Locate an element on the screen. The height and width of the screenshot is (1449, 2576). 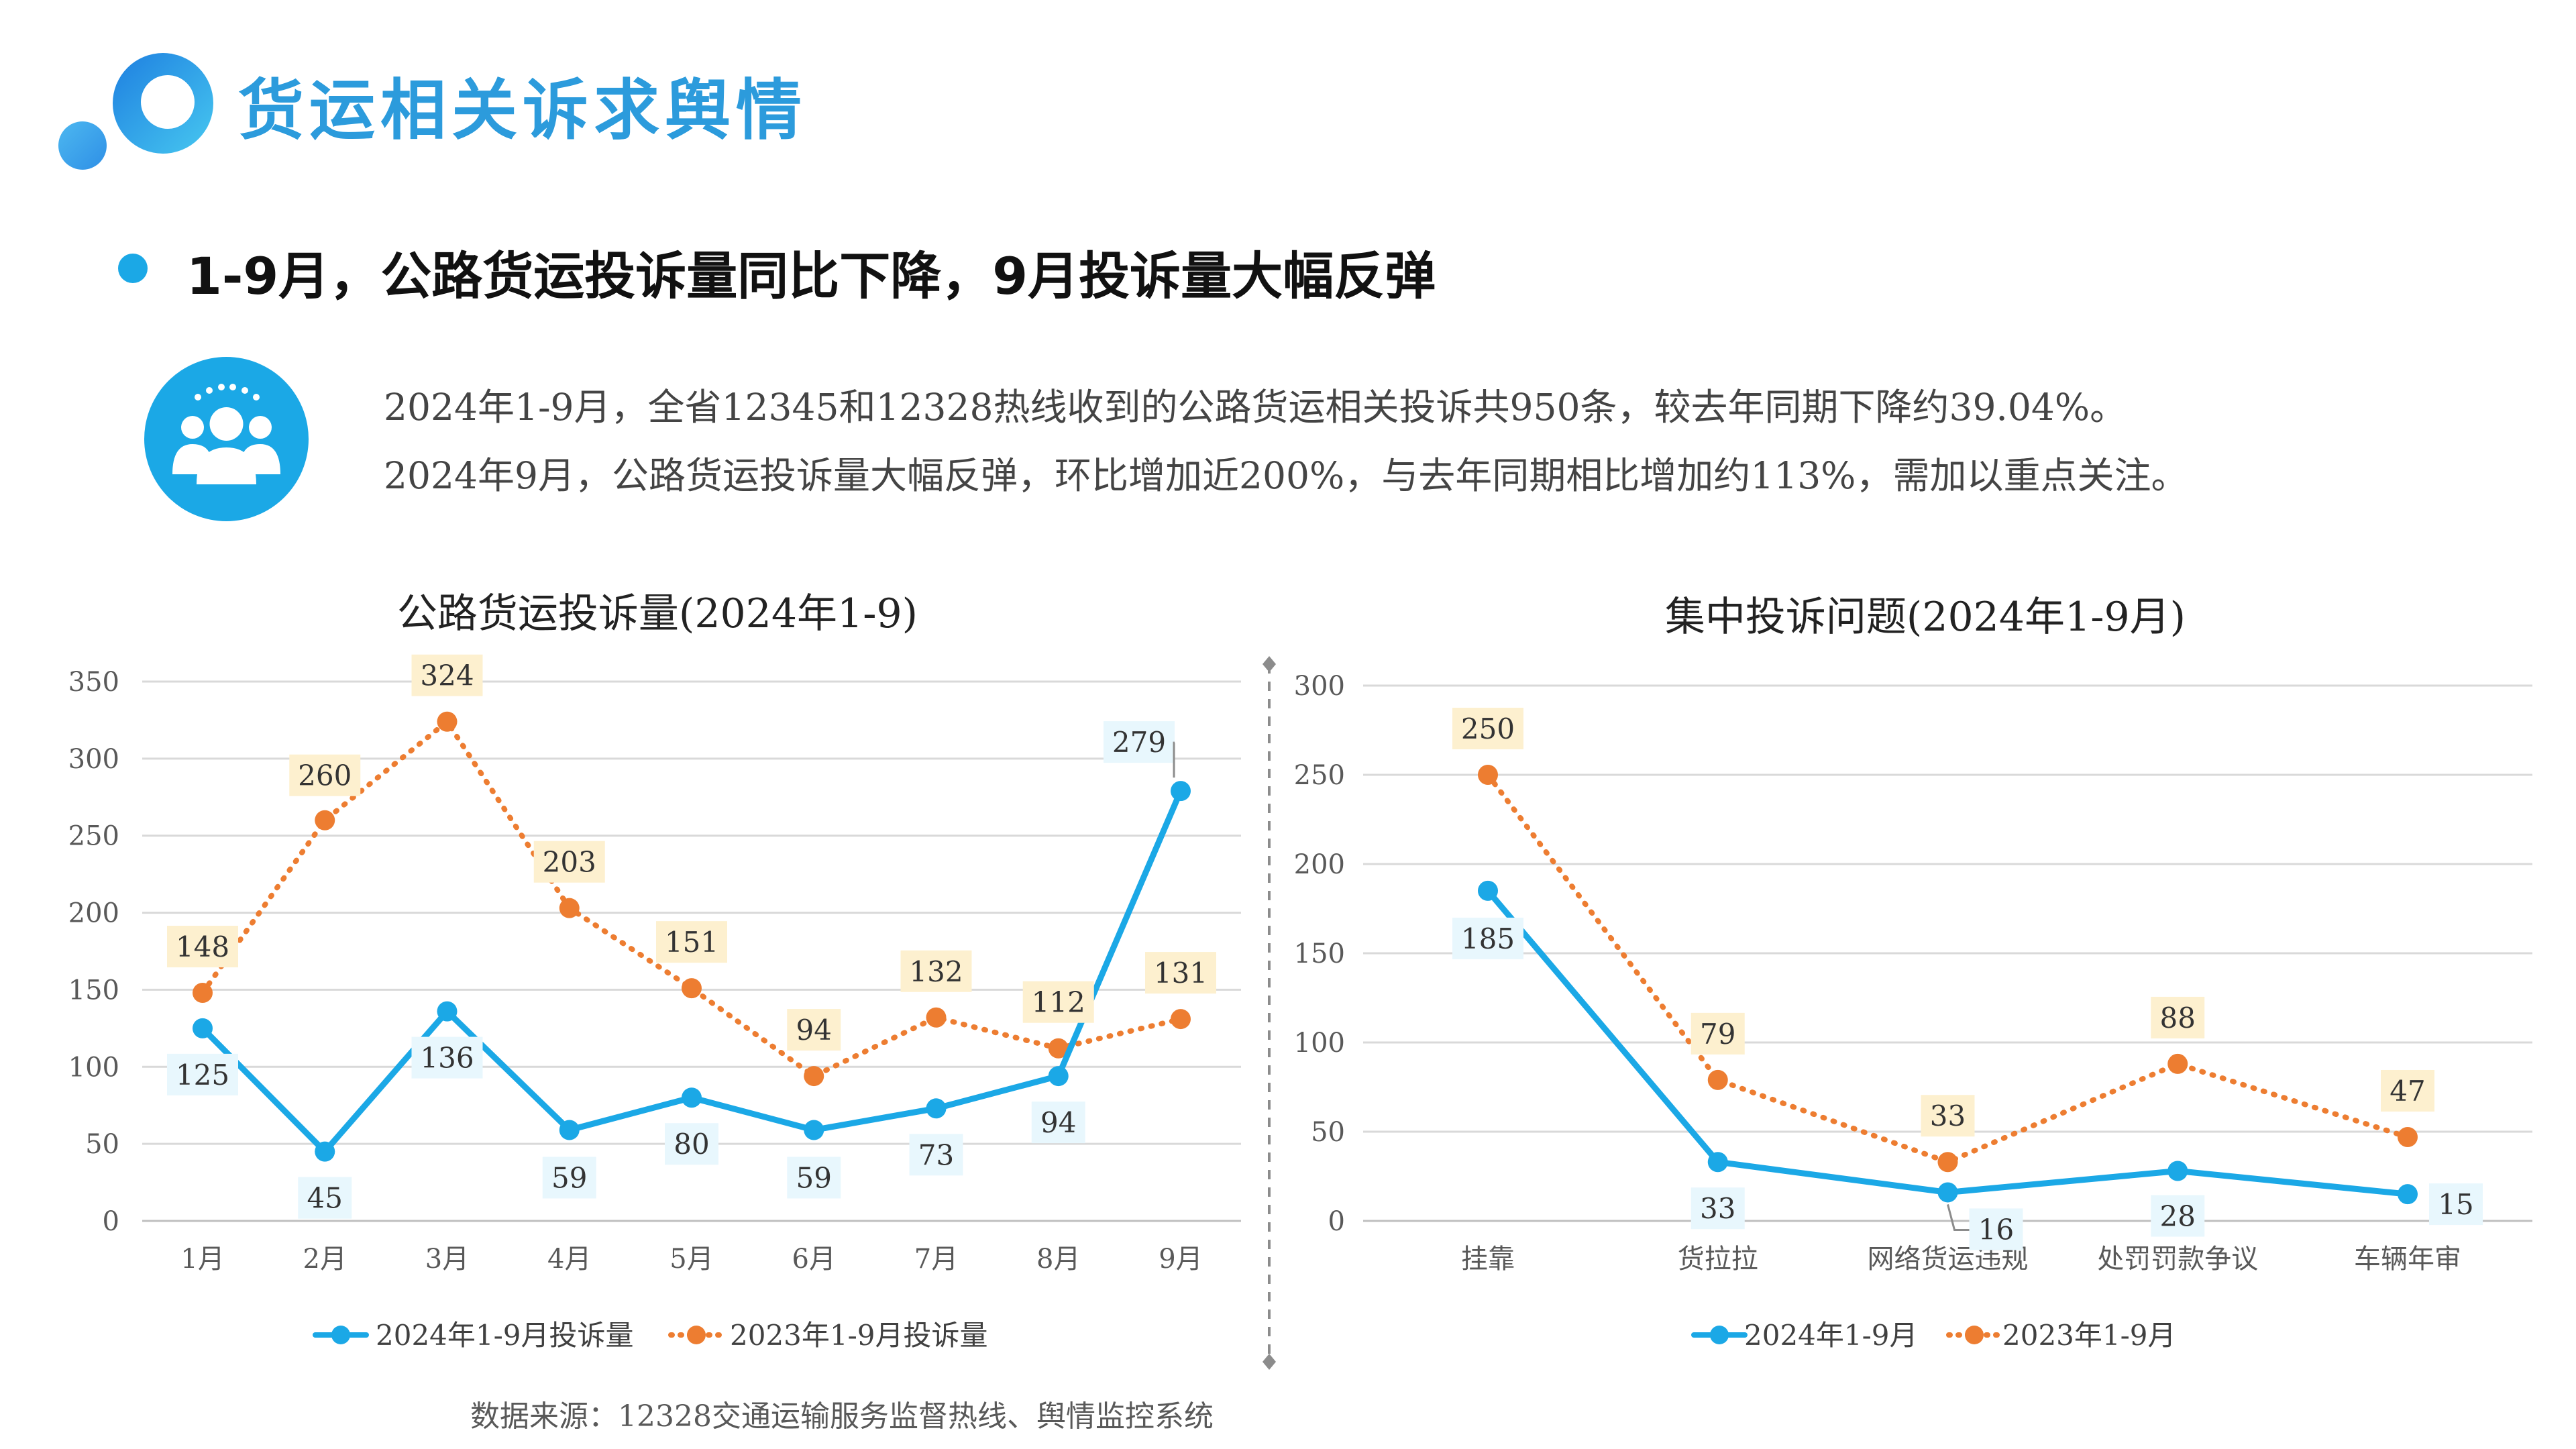
data-label: 151 is located at coordinates (691, 942).